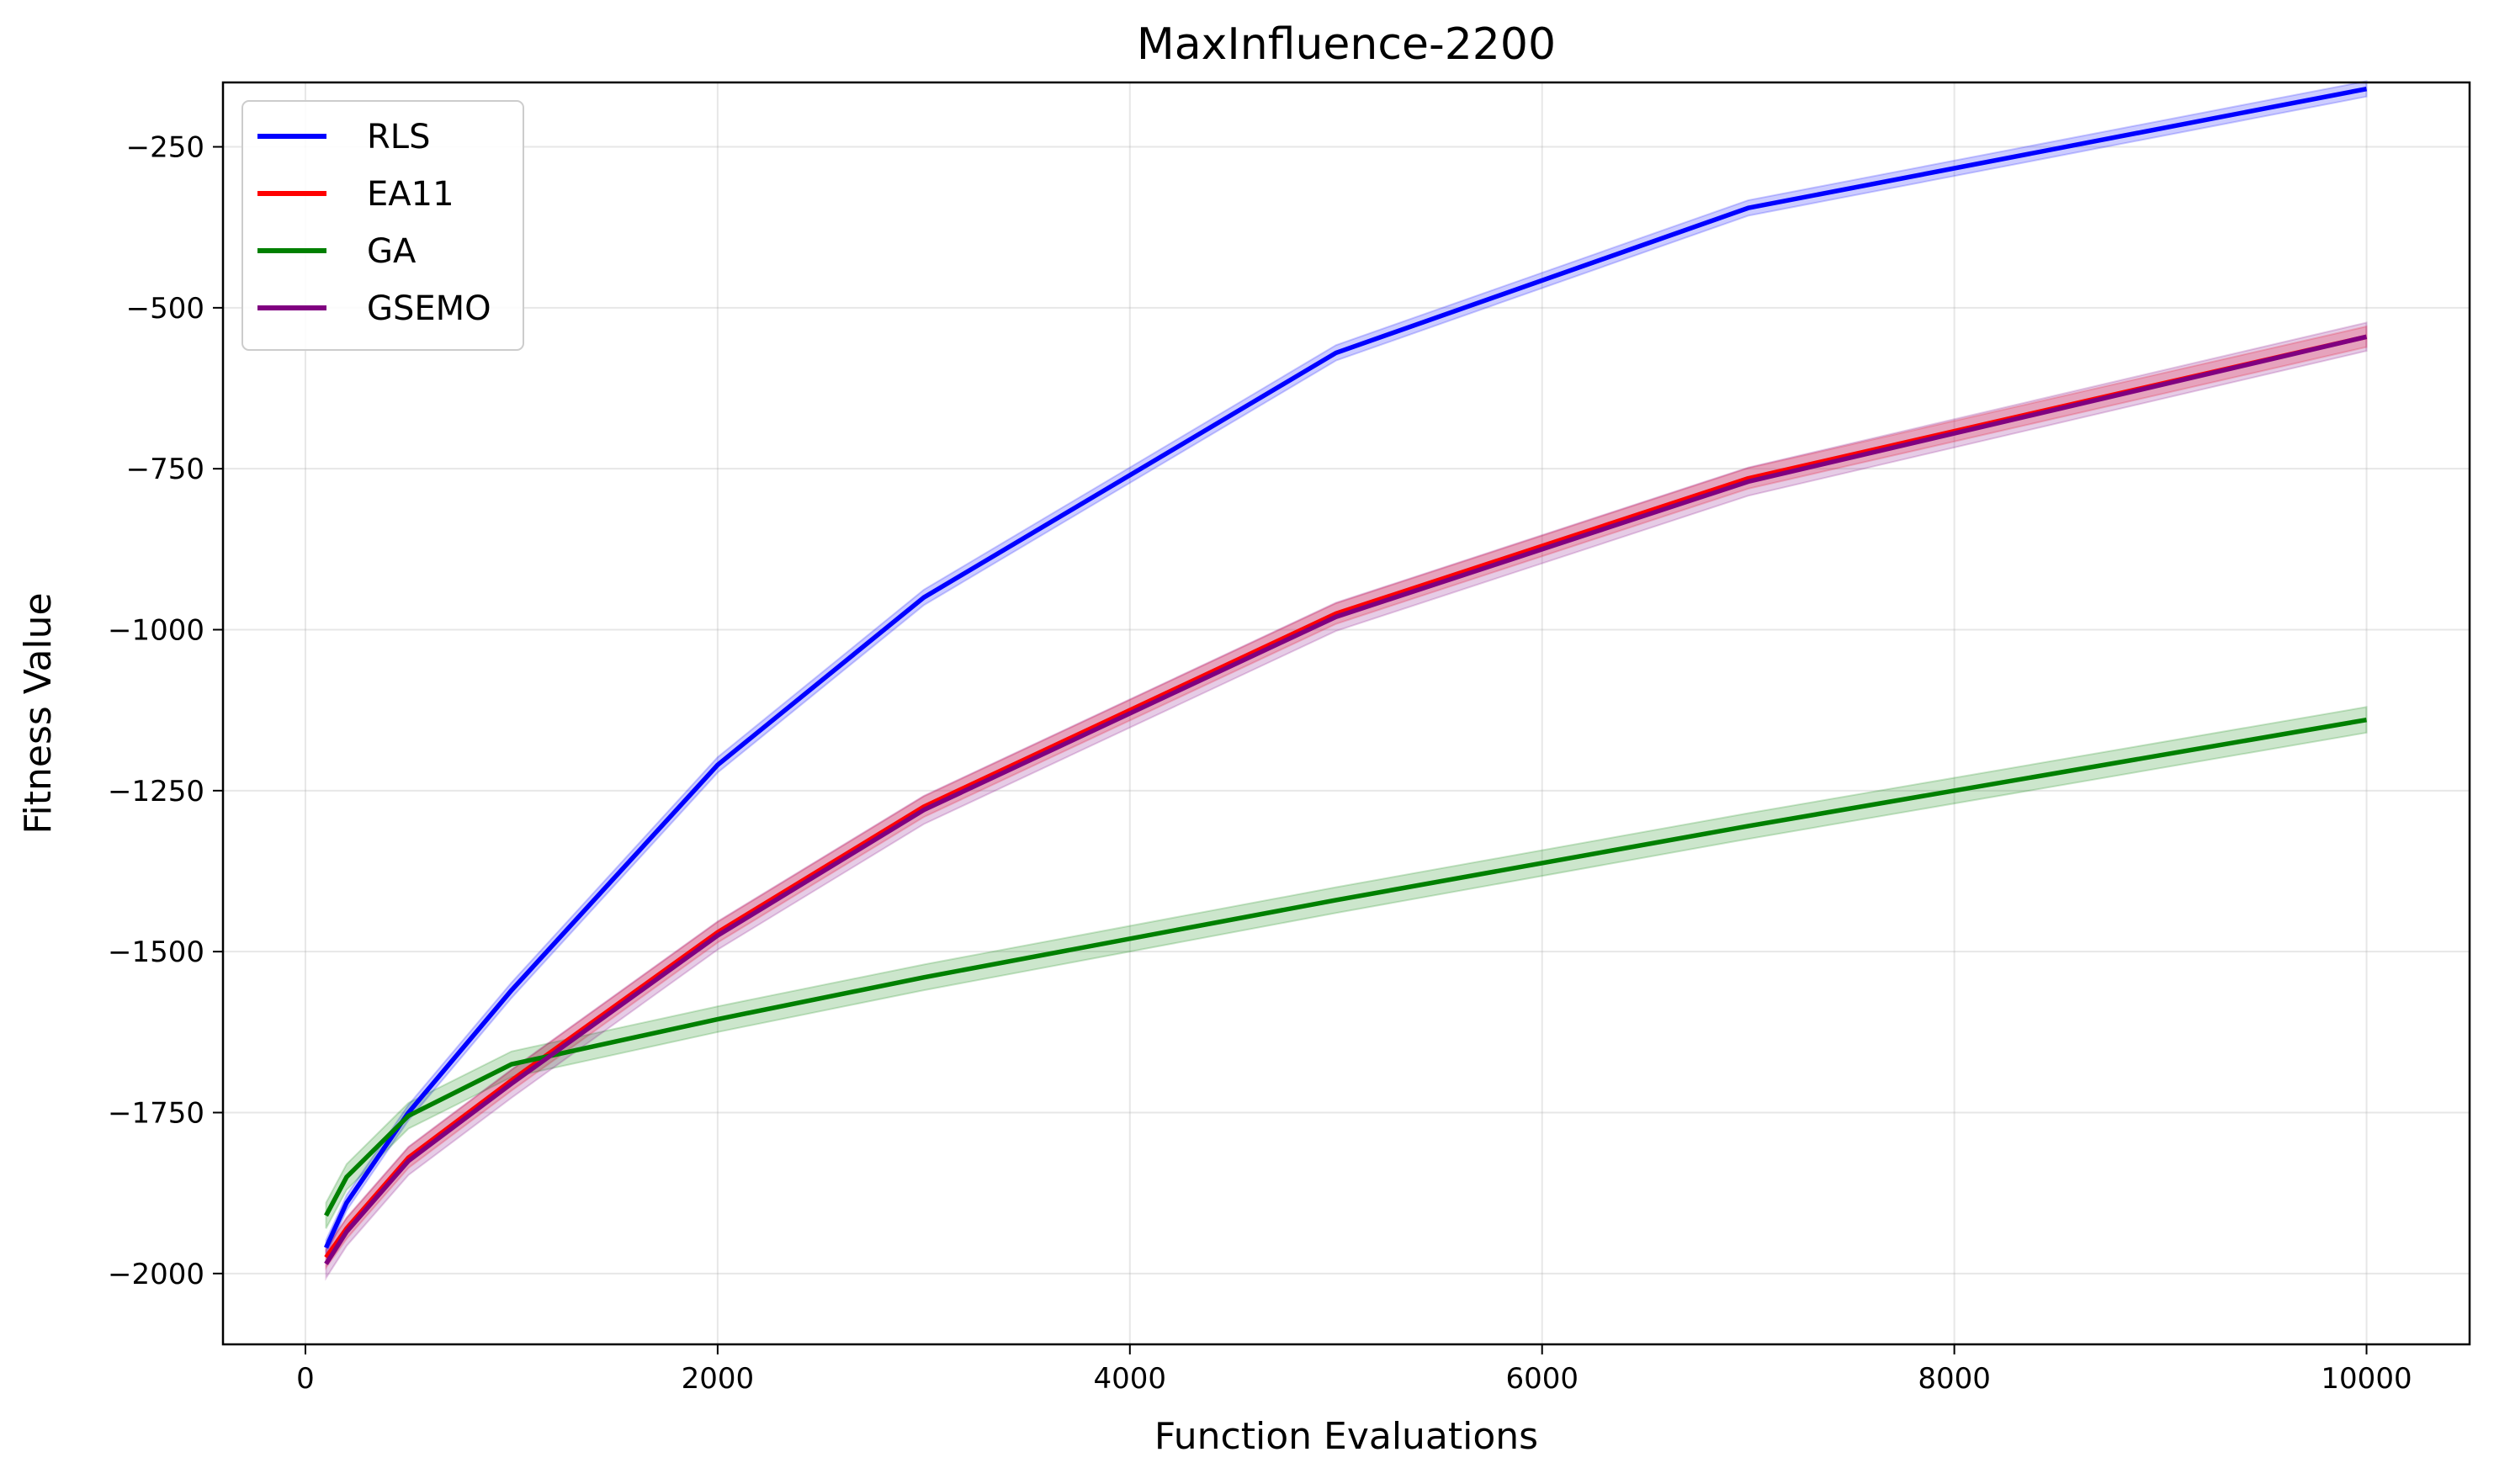 The width and height of the screenshot is (2494, 1484). Describe the element at coordinates (165, 148) in the screenshot. I see `y-tick-label: −250` at that location.